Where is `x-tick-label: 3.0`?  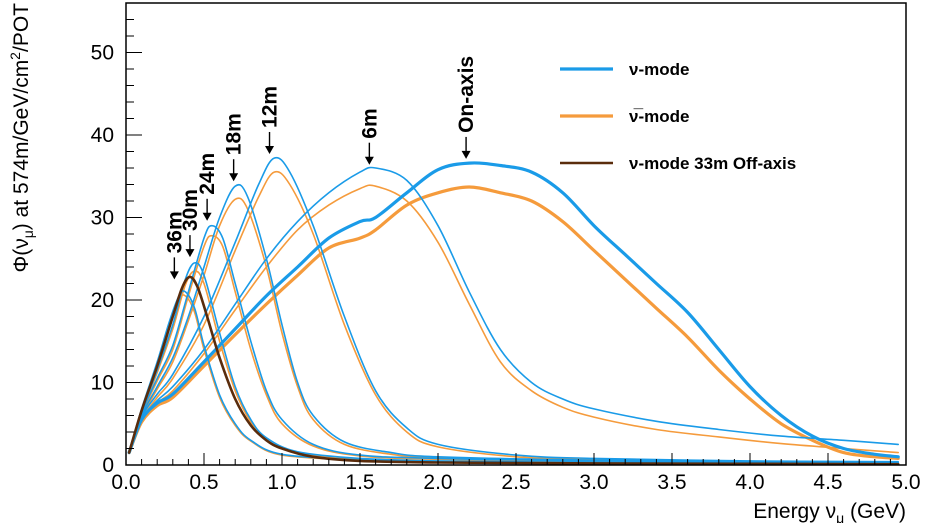
x-tick-label: 3.0 is located at coordinates (593, 482).